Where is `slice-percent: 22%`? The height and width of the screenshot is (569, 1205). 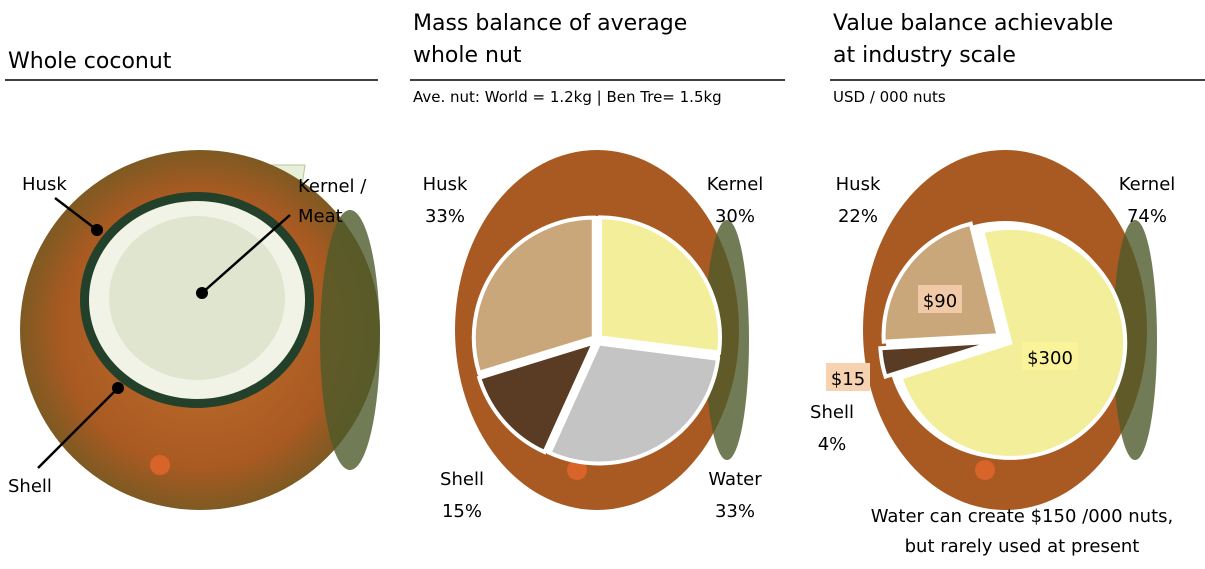 slice-percent: 22% is located at coordinates (858, 216).